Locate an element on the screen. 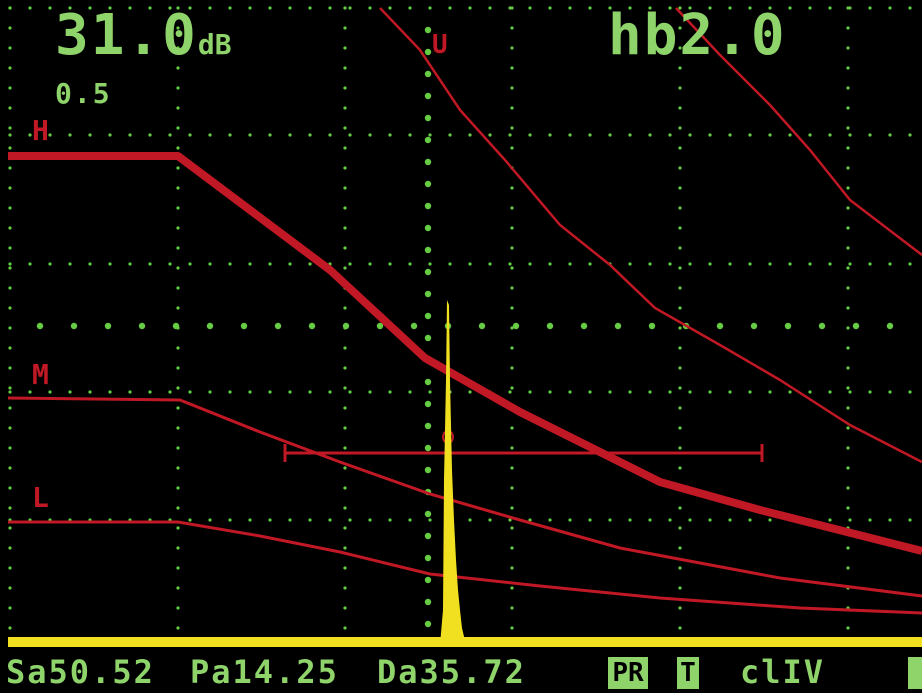  class-readout: clIV is located at coordinates (783, 672).